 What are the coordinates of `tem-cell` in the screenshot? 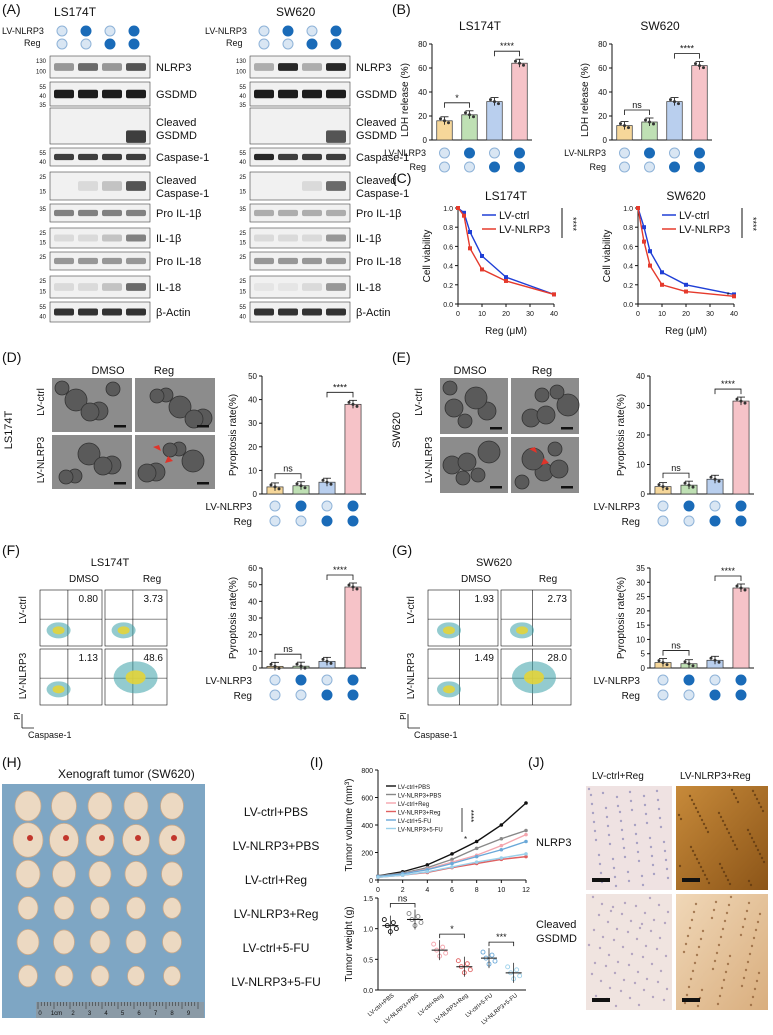 It's located at (103, 466).